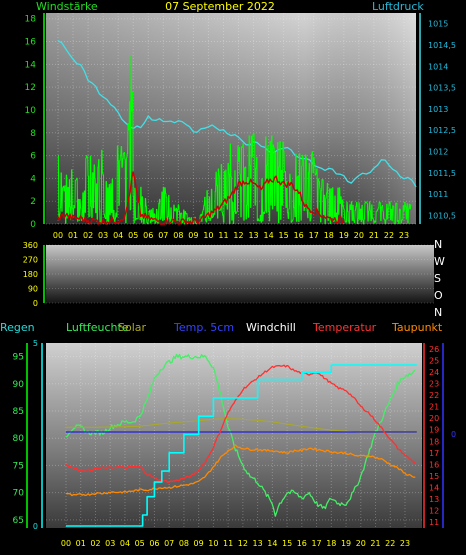 The width and height of the screenshot is (466, 555). I want to click on wind-direction-plot-area, so click(240, 274).